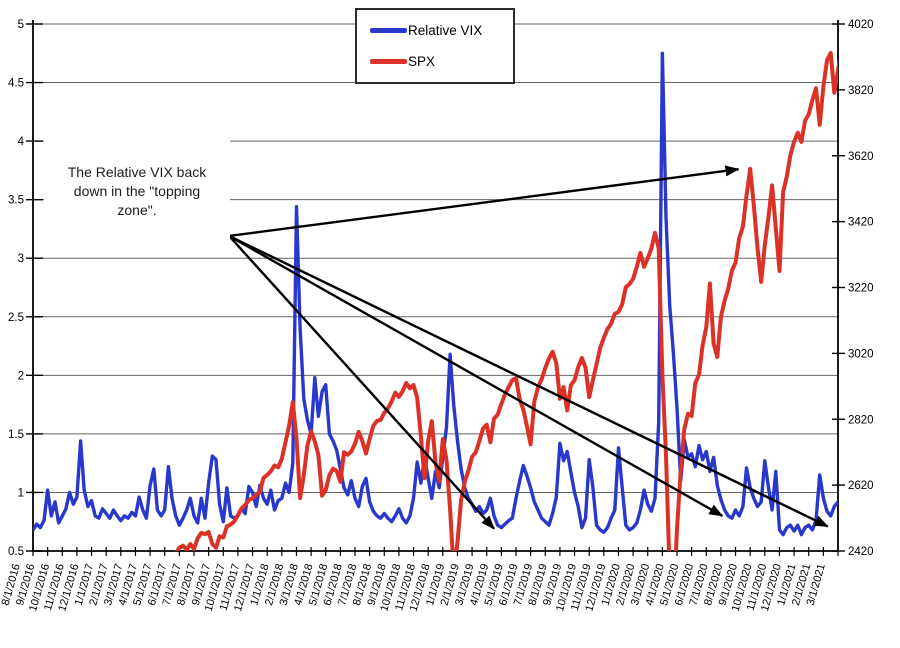  What do you see at coordinates (861, 289) in the screenshot?
I see `right-axis-tick-label: 3220` at bounding box center [861, 289].